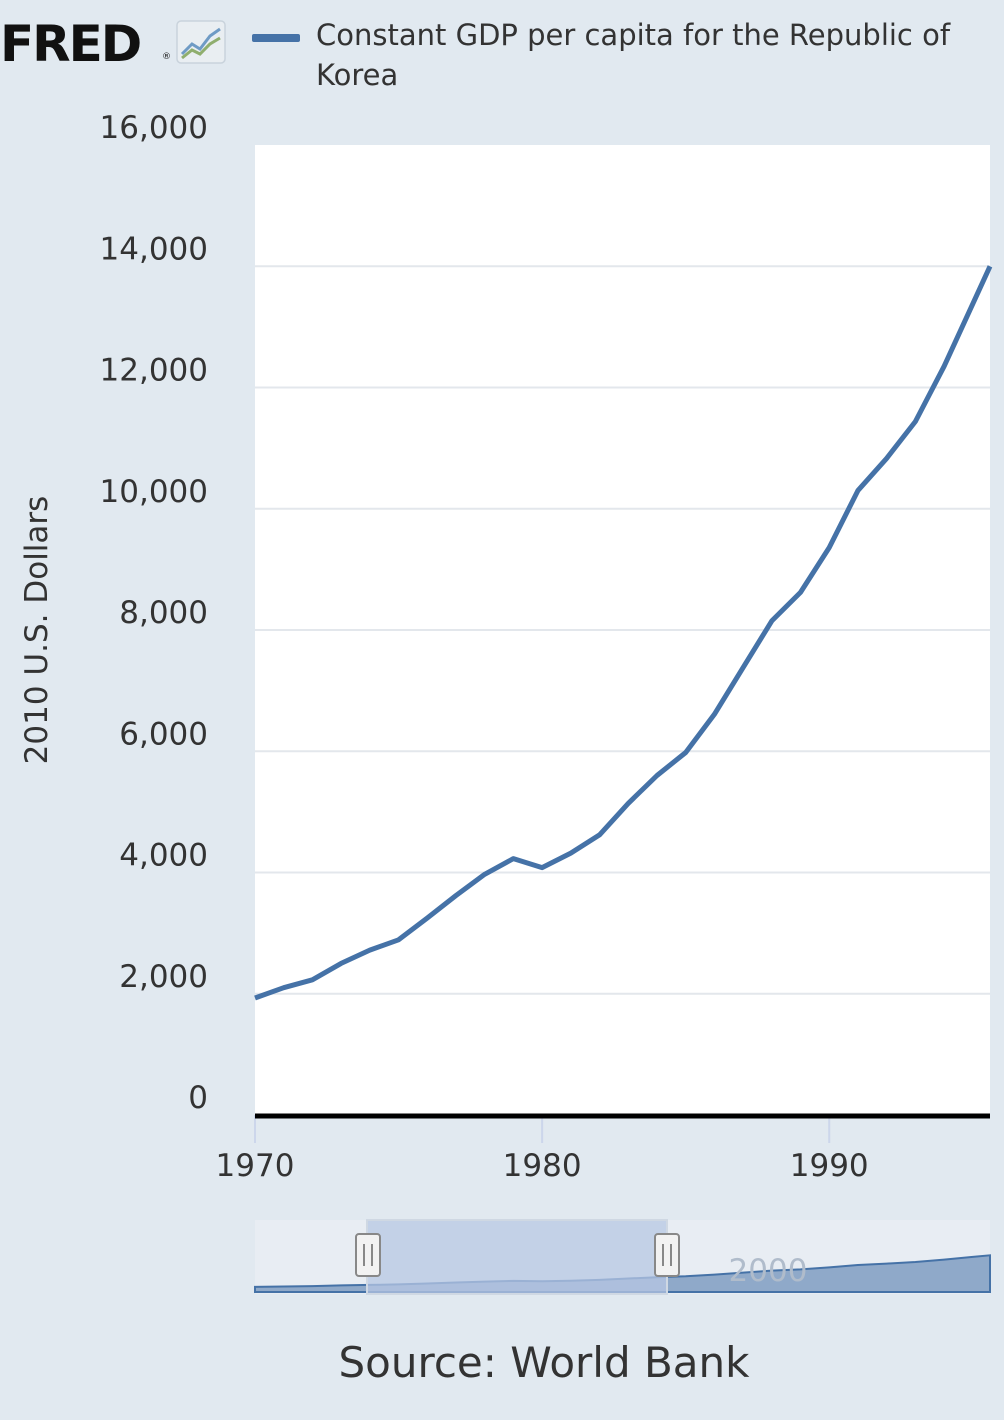 Image resolution: width=1004 pixels, height=1420 pixels. Describe the element at coordinates (544, 1362) in the screenshot. I see `source-credit: Source: World Bank` at that location.